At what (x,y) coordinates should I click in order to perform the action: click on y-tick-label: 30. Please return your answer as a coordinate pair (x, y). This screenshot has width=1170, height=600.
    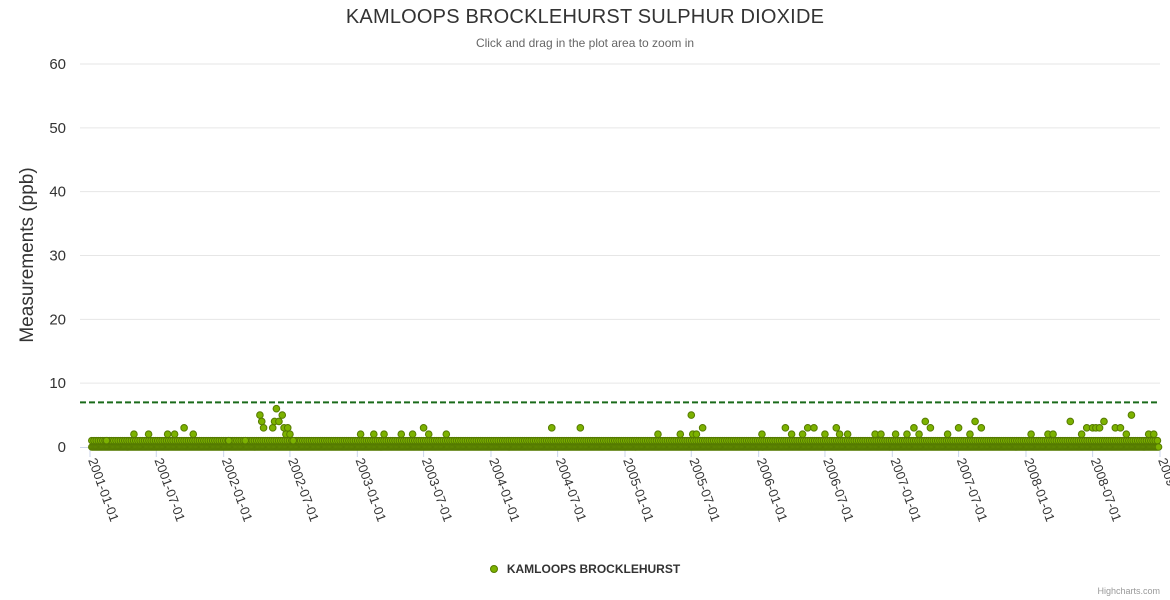
    Looking at the image, I should click on (57, 256).